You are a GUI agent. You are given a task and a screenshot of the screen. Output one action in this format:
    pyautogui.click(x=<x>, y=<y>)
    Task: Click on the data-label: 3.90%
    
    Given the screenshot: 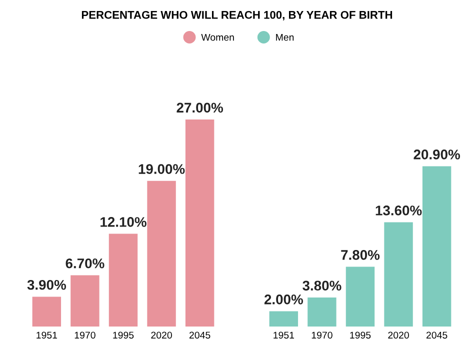 What is the action you would take?
    pyautogui.click(x=46, y=285)
    